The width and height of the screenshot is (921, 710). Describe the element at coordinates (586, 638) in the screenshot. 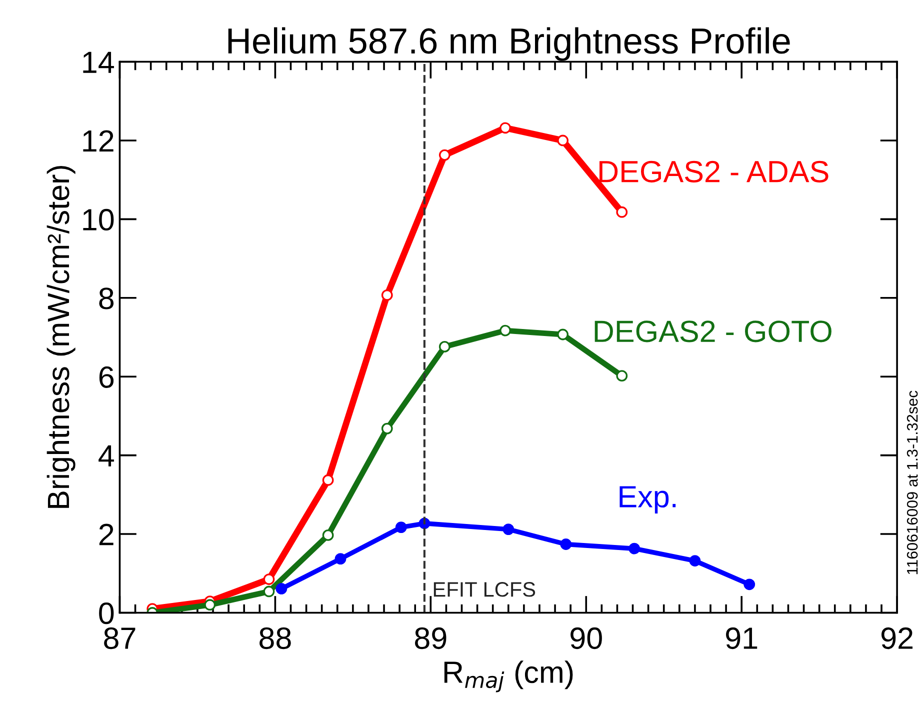

I see `x-tick-label: 90` at that location.